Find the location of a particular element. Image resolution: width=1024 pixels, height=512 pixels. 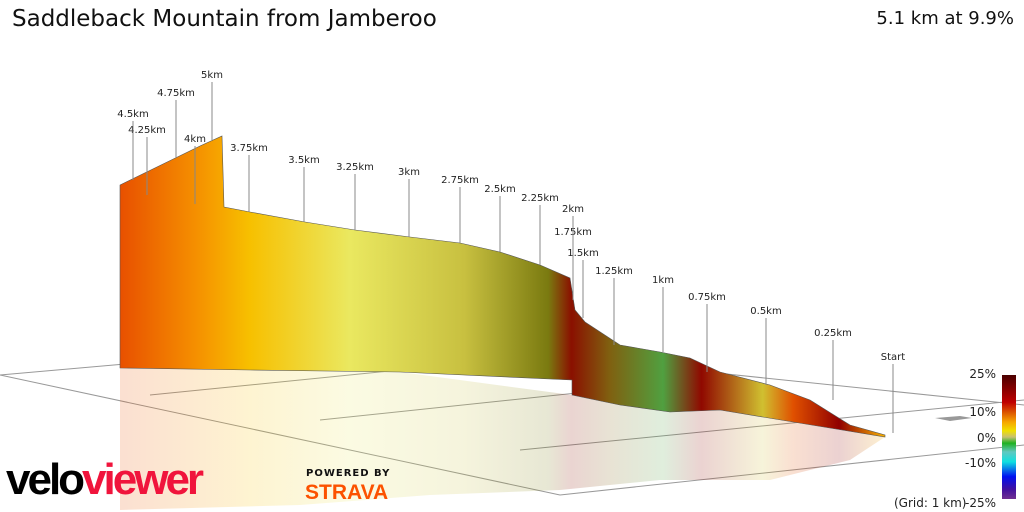

distance-marker-label: 4.75km is located at coordinates (176, 93).